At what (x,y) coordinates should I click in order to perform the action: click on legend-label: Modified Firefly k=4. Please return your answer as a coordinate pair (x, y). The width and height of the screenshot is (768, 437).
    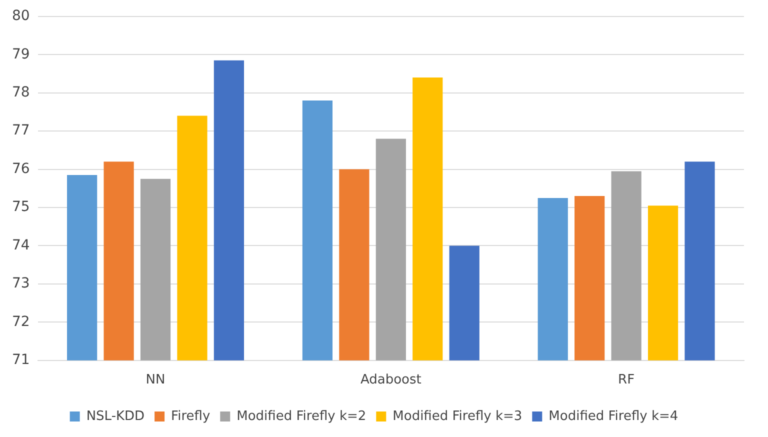
    Looking at the image, I should click on (613, 416).